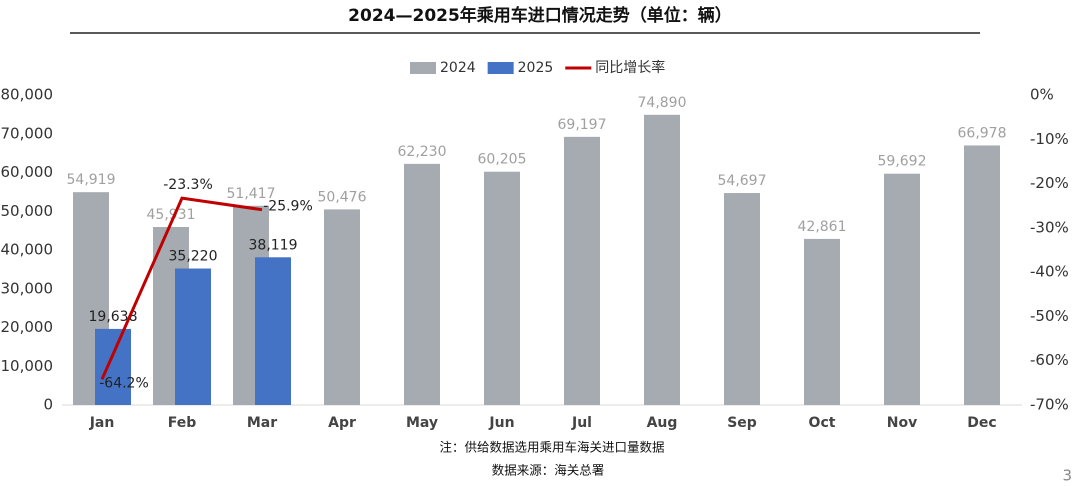 This screenshot has width=1080, height=486. I want to click on y2-tick-label: -30%, so click(1049, 227).